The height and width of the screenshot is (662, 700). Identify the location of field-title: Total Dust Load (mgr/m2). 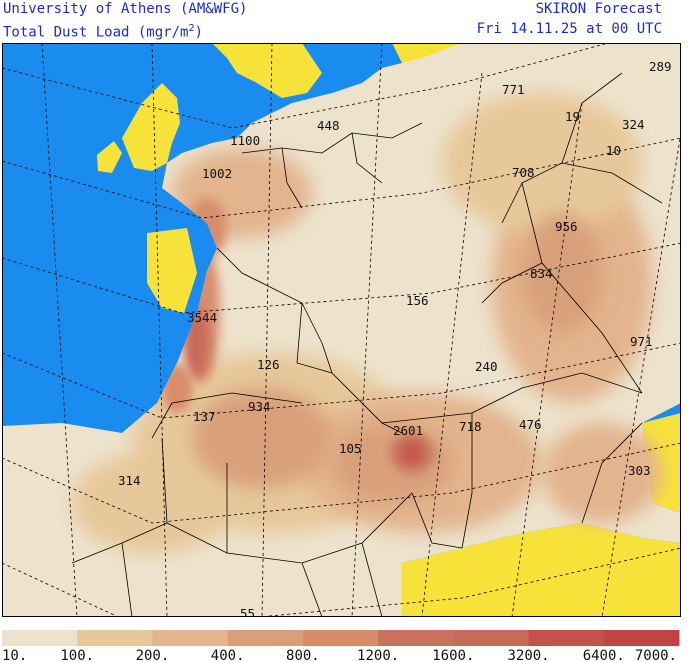
(103, 31).